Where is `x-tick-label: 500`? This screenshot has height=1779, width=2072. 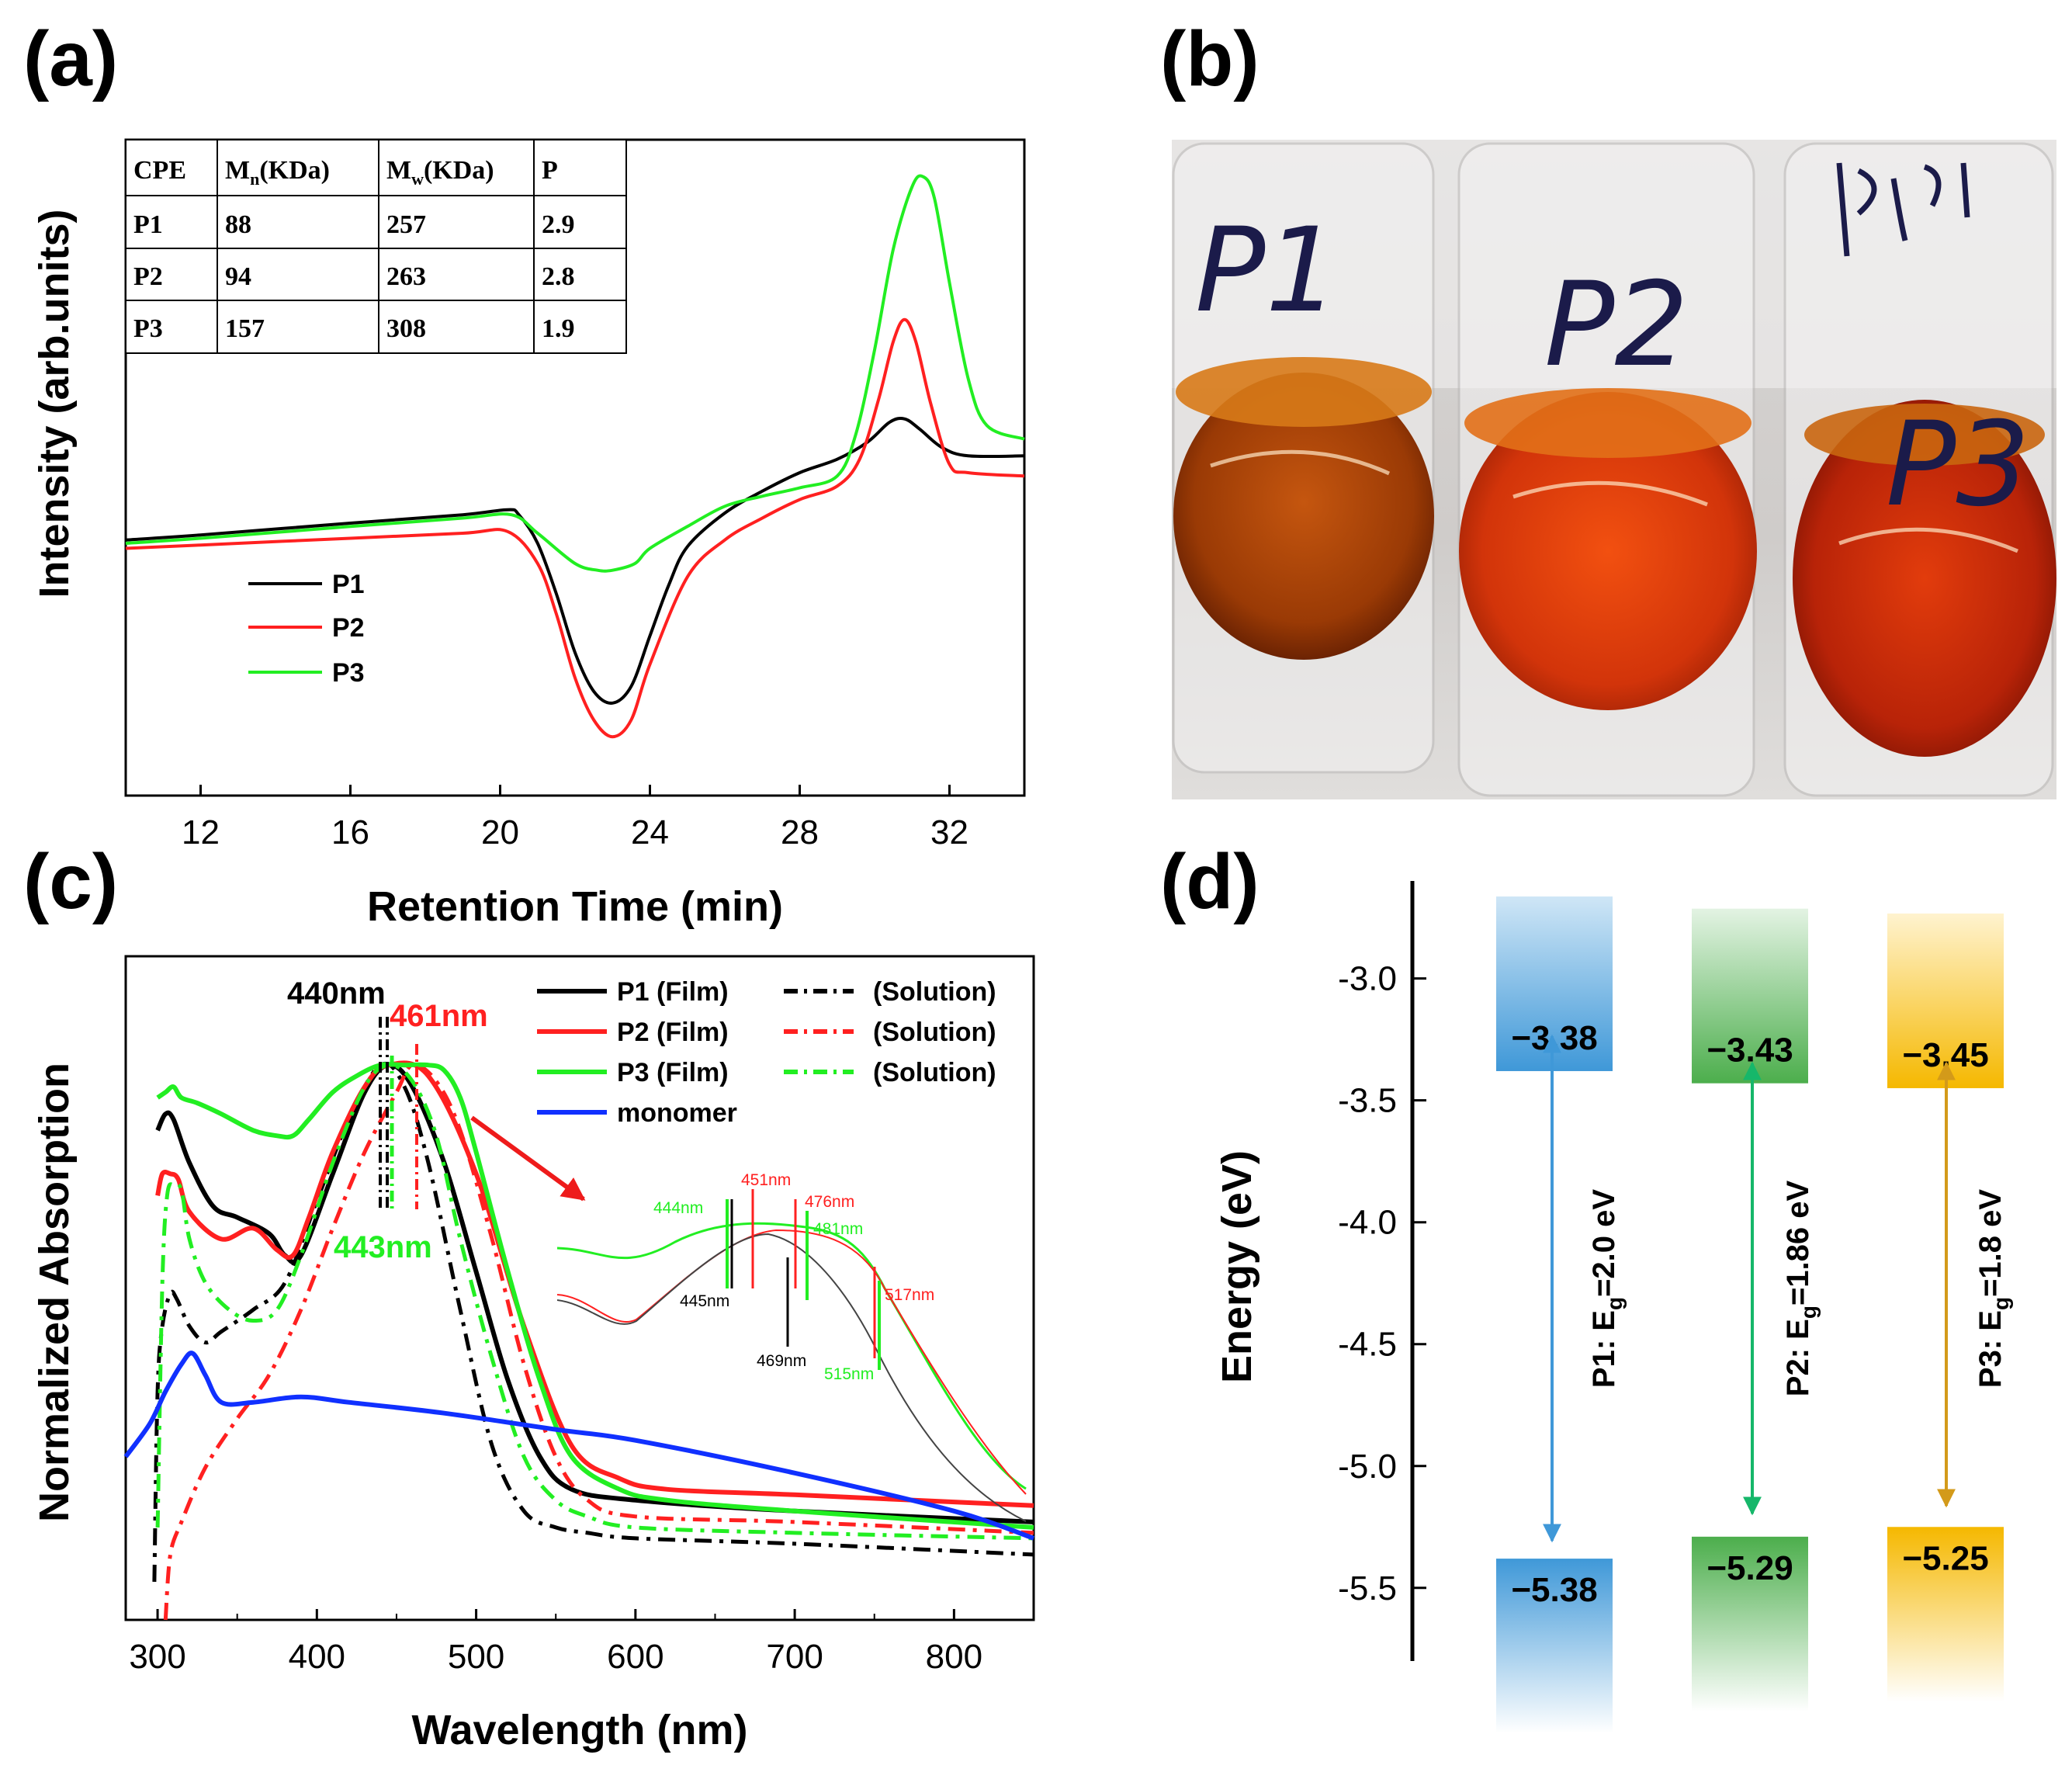 x-tick-label: 500 is located at coordinates (476, 1657).